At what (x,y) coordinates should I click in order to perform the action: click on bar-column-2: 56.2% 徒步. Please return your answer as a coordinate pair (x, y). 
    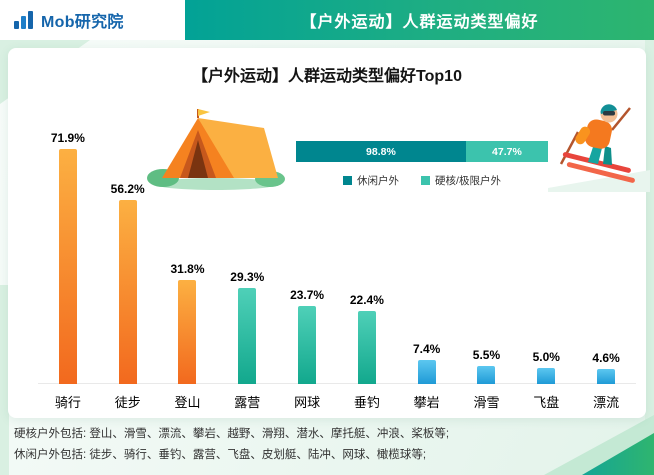
    Looking at the image, I should click on (128, 259).